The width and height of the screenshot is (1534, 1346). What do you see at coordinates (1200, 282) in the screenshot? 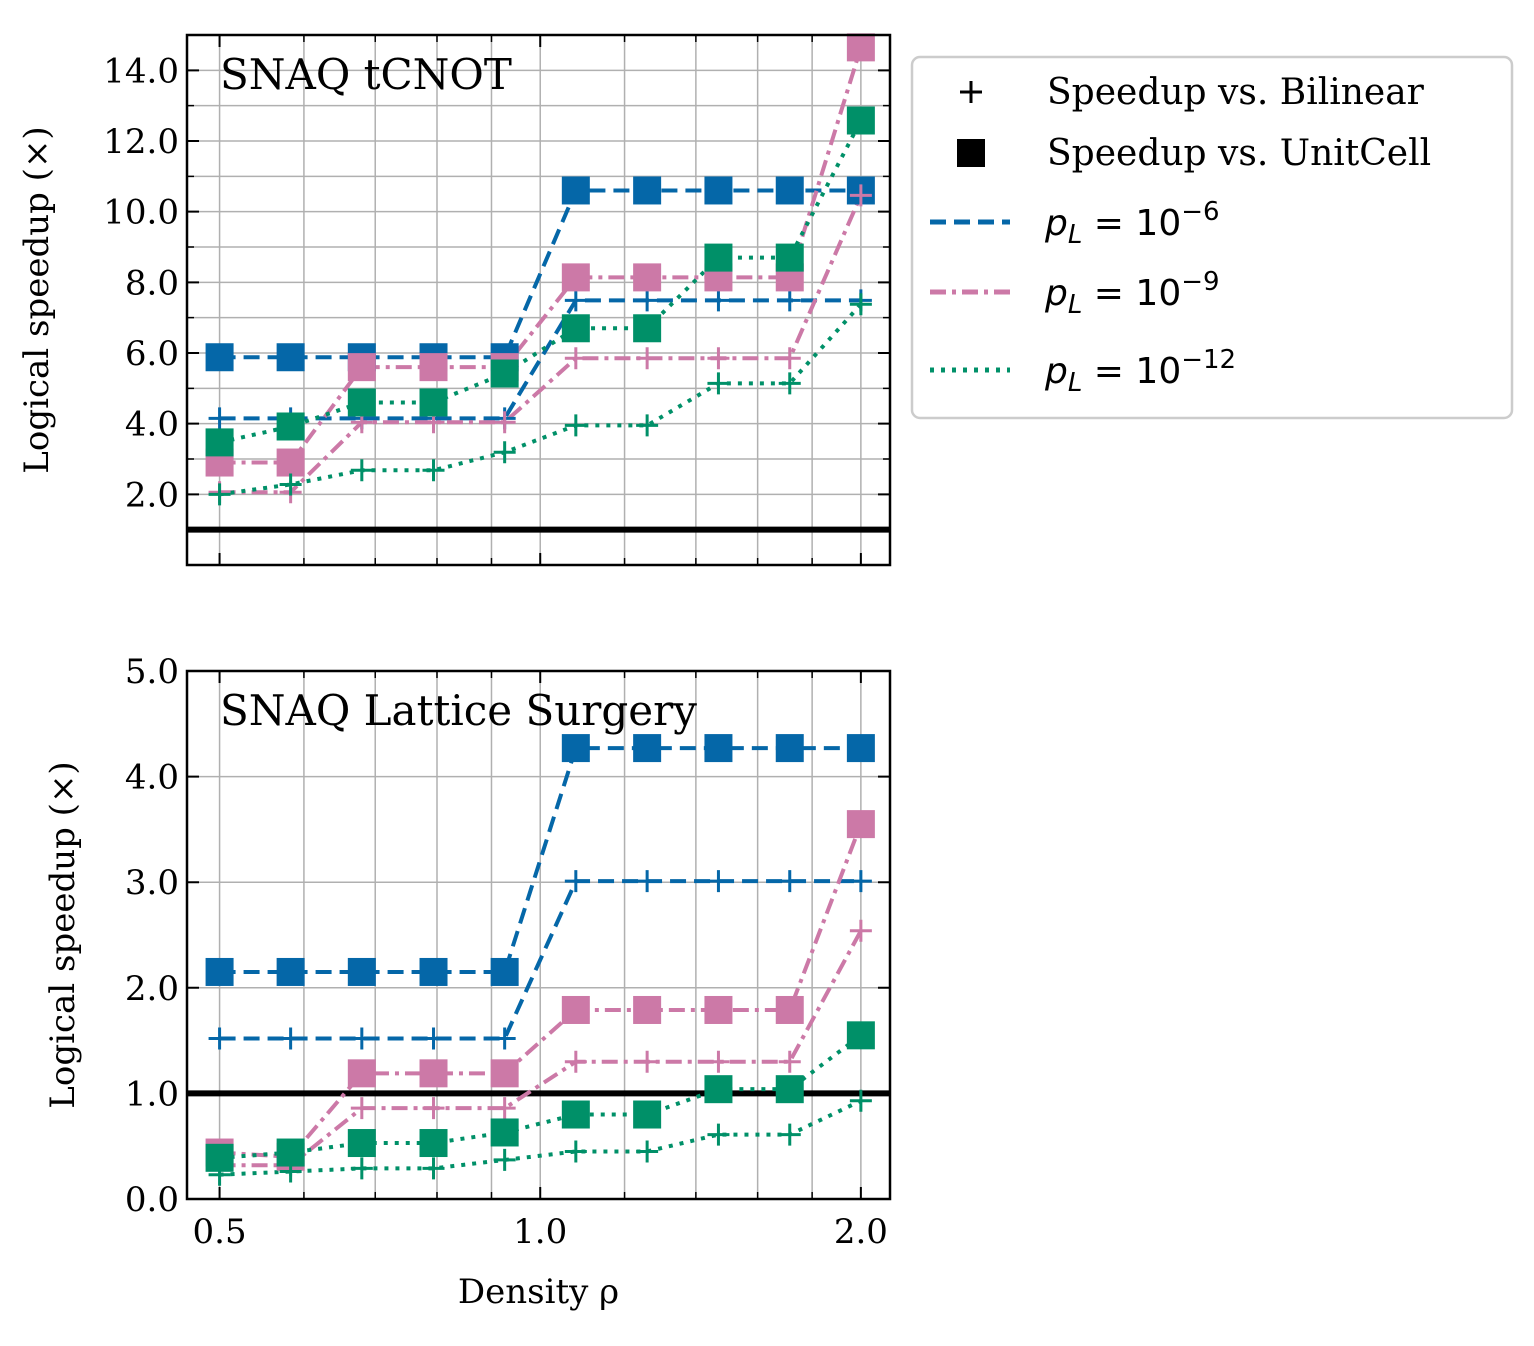
I see `label-sup: −9` at bounding box center [1200, 282].